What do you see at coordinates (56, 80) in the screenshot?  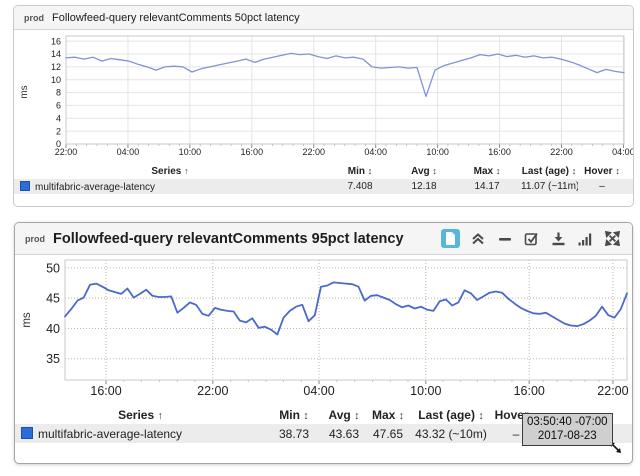 I see `svg-text: 10` at bounding box center [56, 80].